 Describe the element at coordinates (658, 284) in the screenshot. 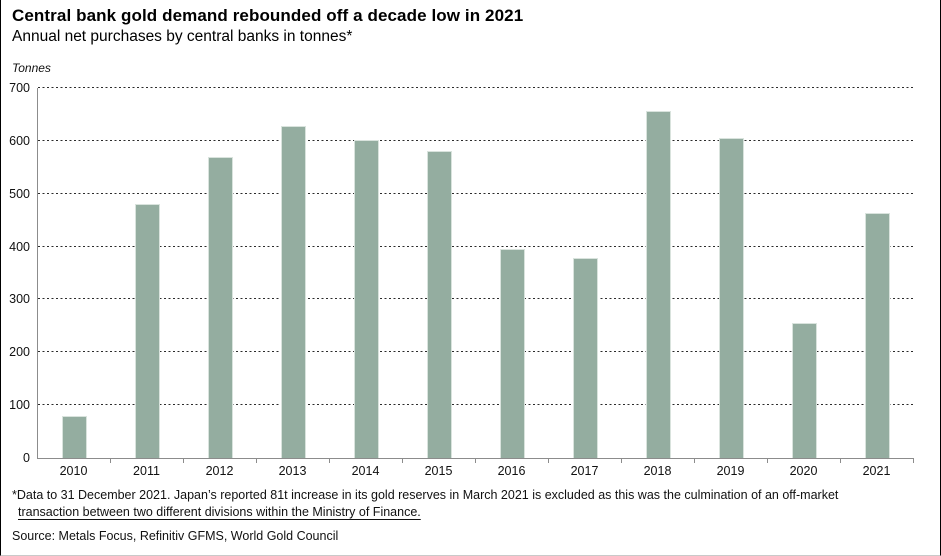

I see `bar-2018` at that location.